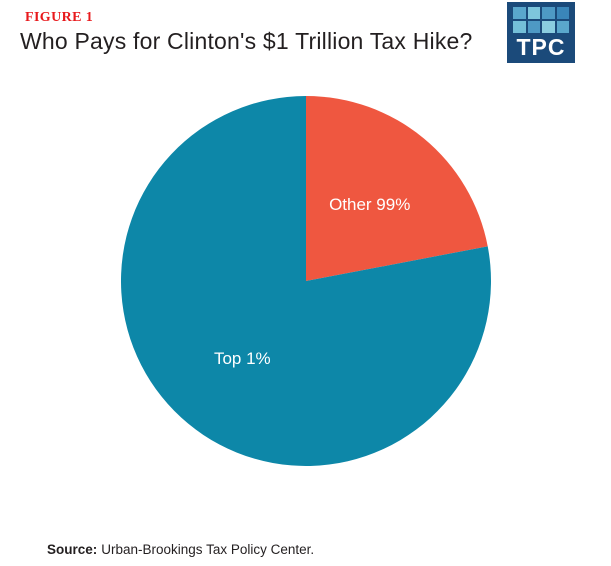 Image resolution: width=611 pixels, height=566 pixels. I want to click on source-text: Urban-Brookings Tax Policy Center., so click(208, 549).